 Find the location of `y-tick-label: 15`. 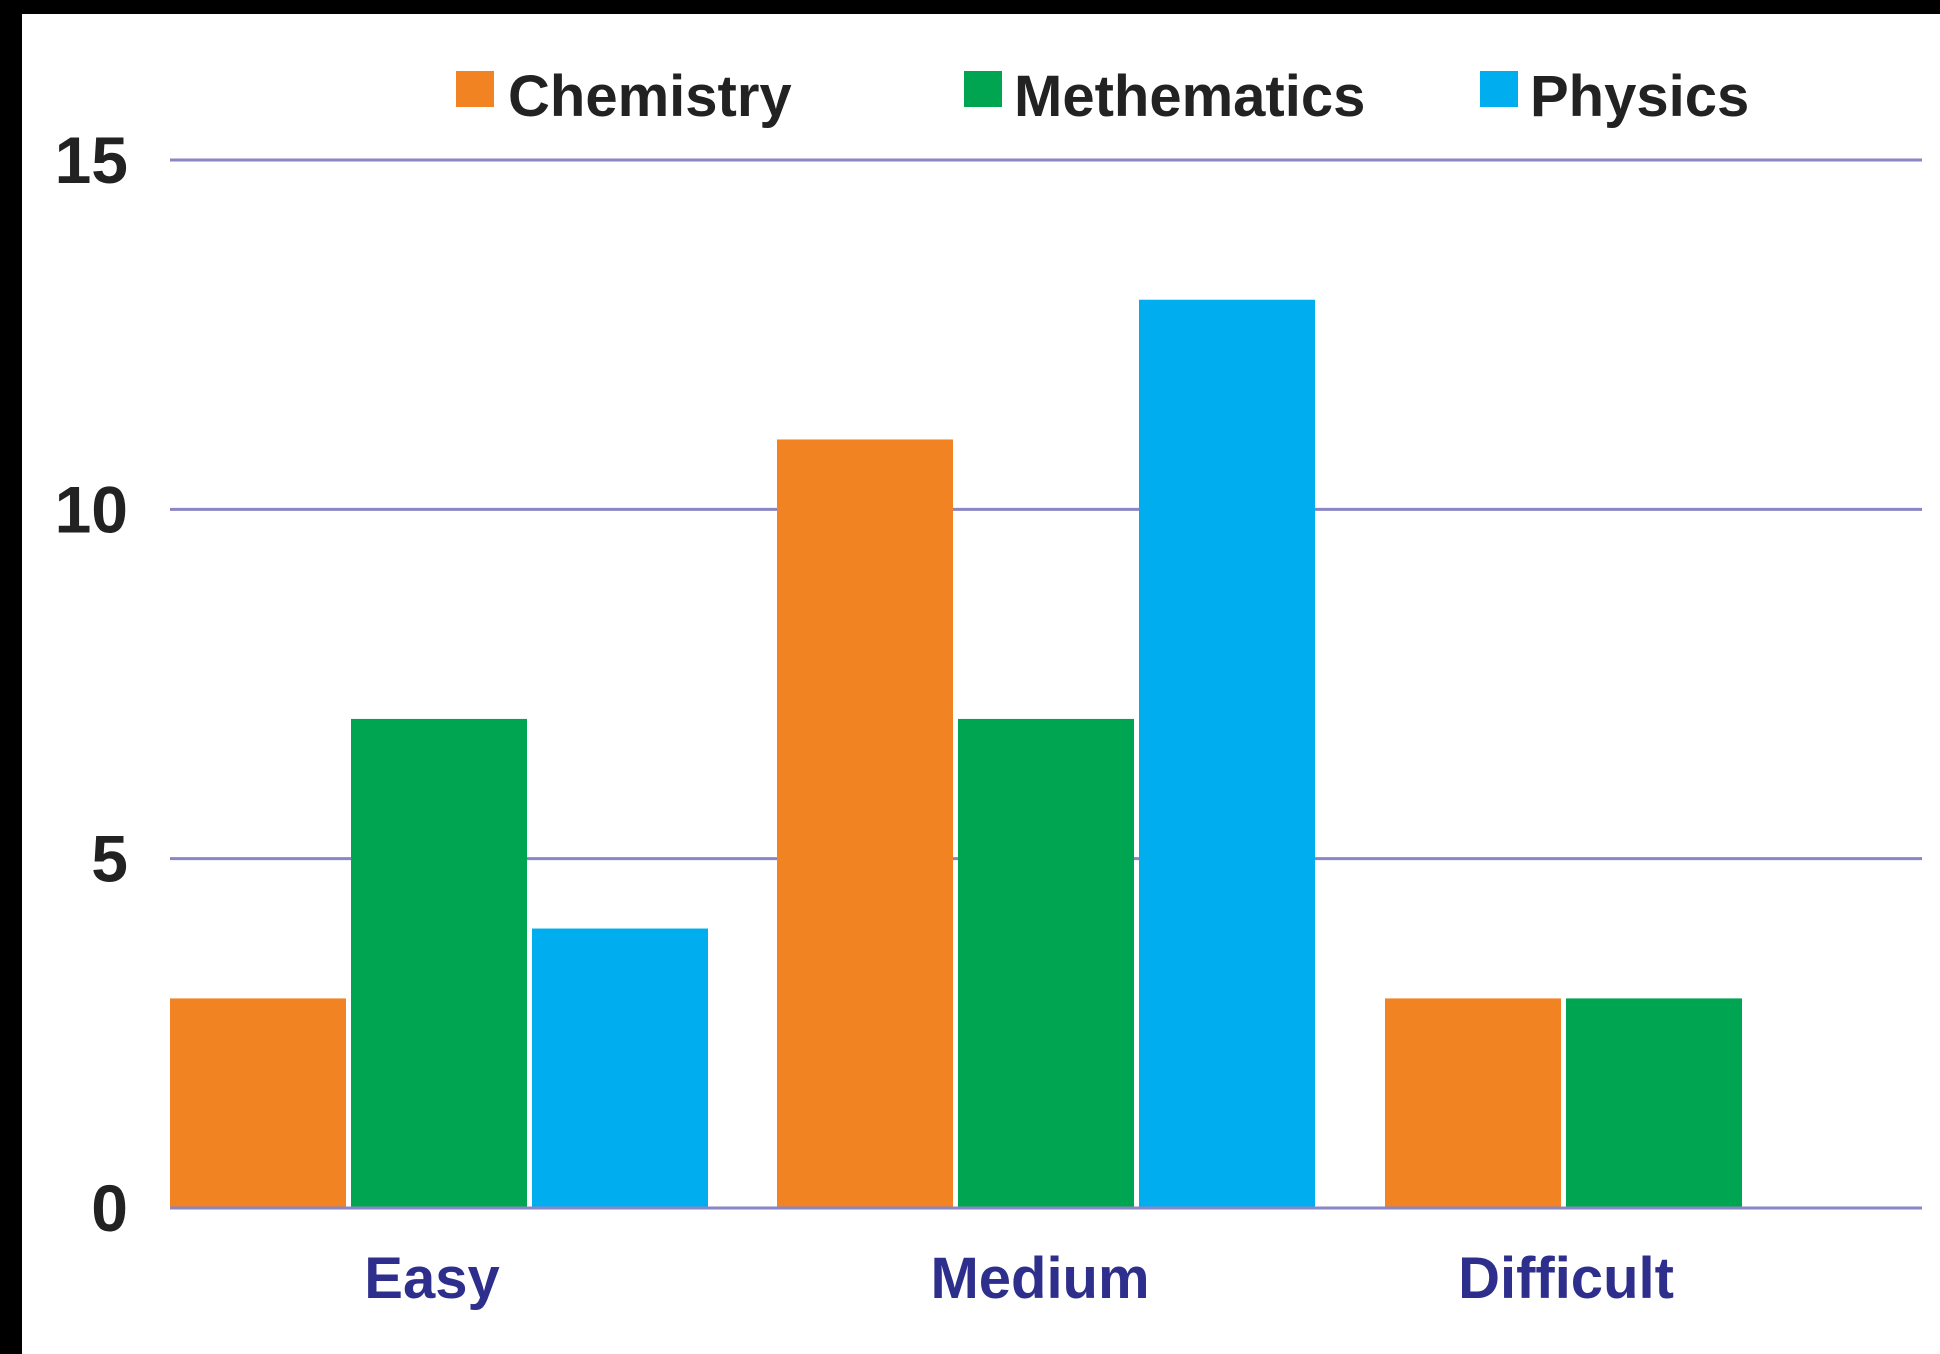

y-tick-label: 15 is located at coordinates (91, 160).